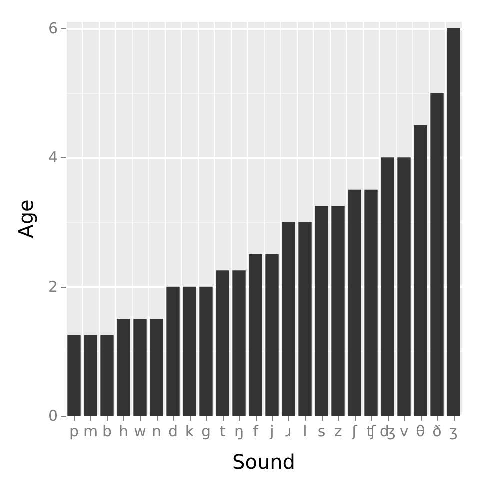  What do you see at coordinates (388, 431) in the screenshot?
I see `x-tick-label: ʤ` at bounding box center [388, 431].